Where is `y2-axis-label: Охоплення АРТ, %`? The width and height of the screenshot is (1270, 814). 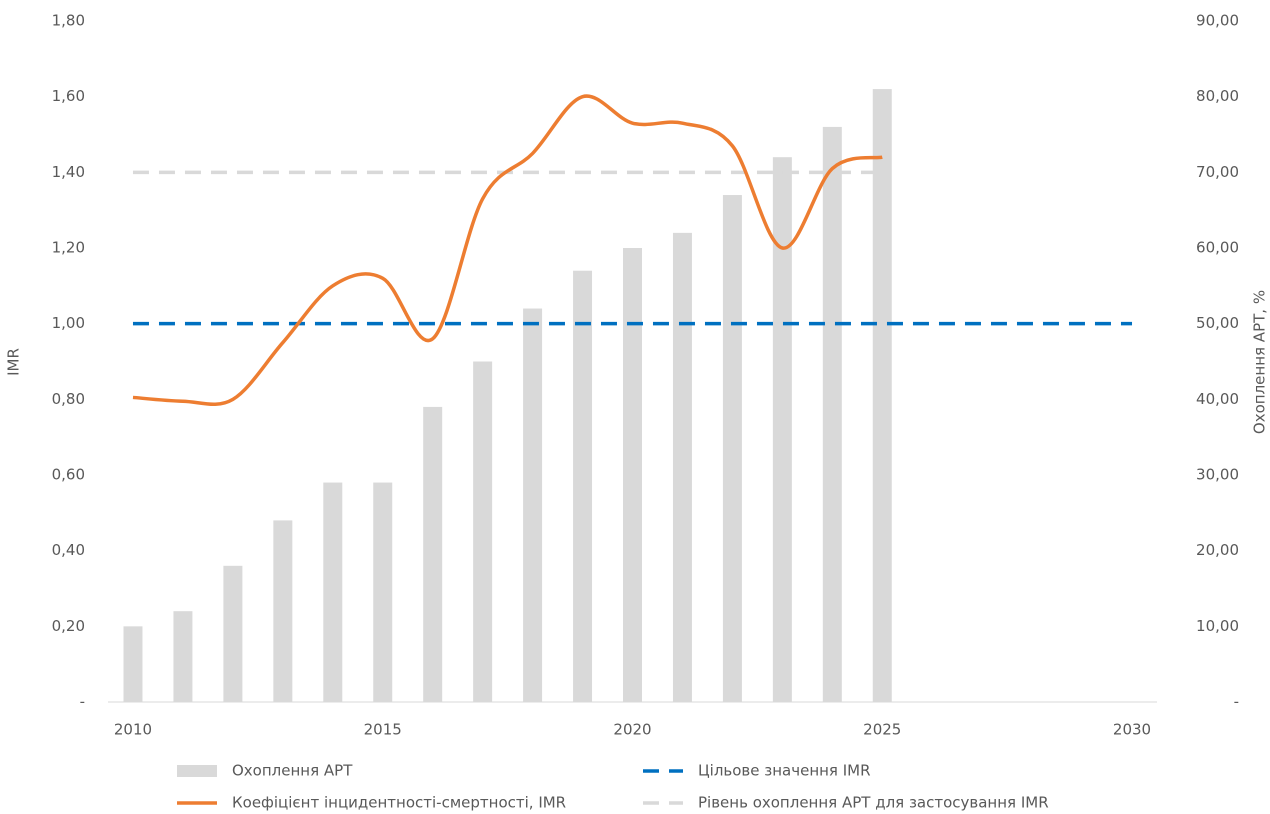 y2-axis-label: Охоплення АРТ, % is located at coordinates (1260, 362).